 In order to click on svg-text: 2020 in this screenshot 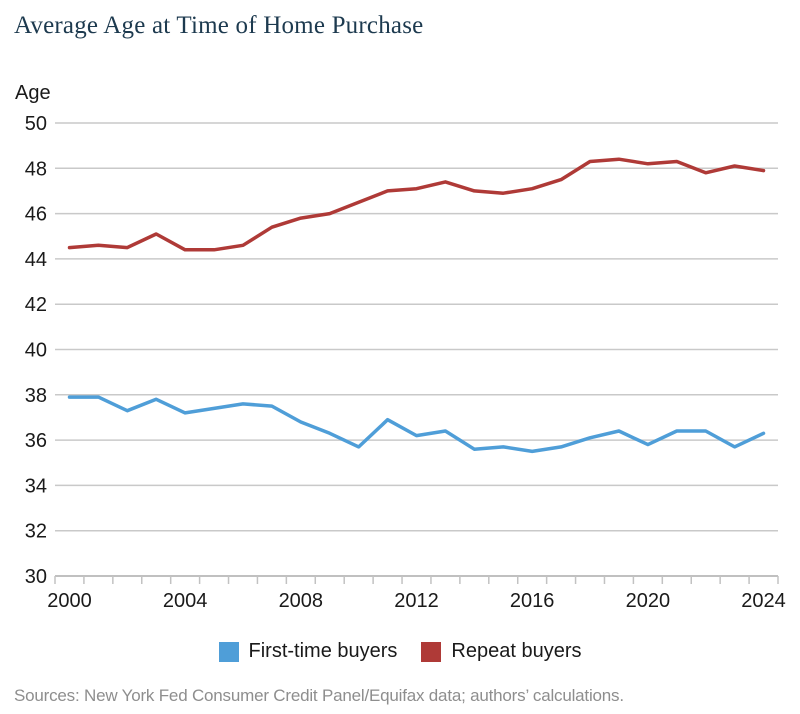, I will do `click(648, 601)`.